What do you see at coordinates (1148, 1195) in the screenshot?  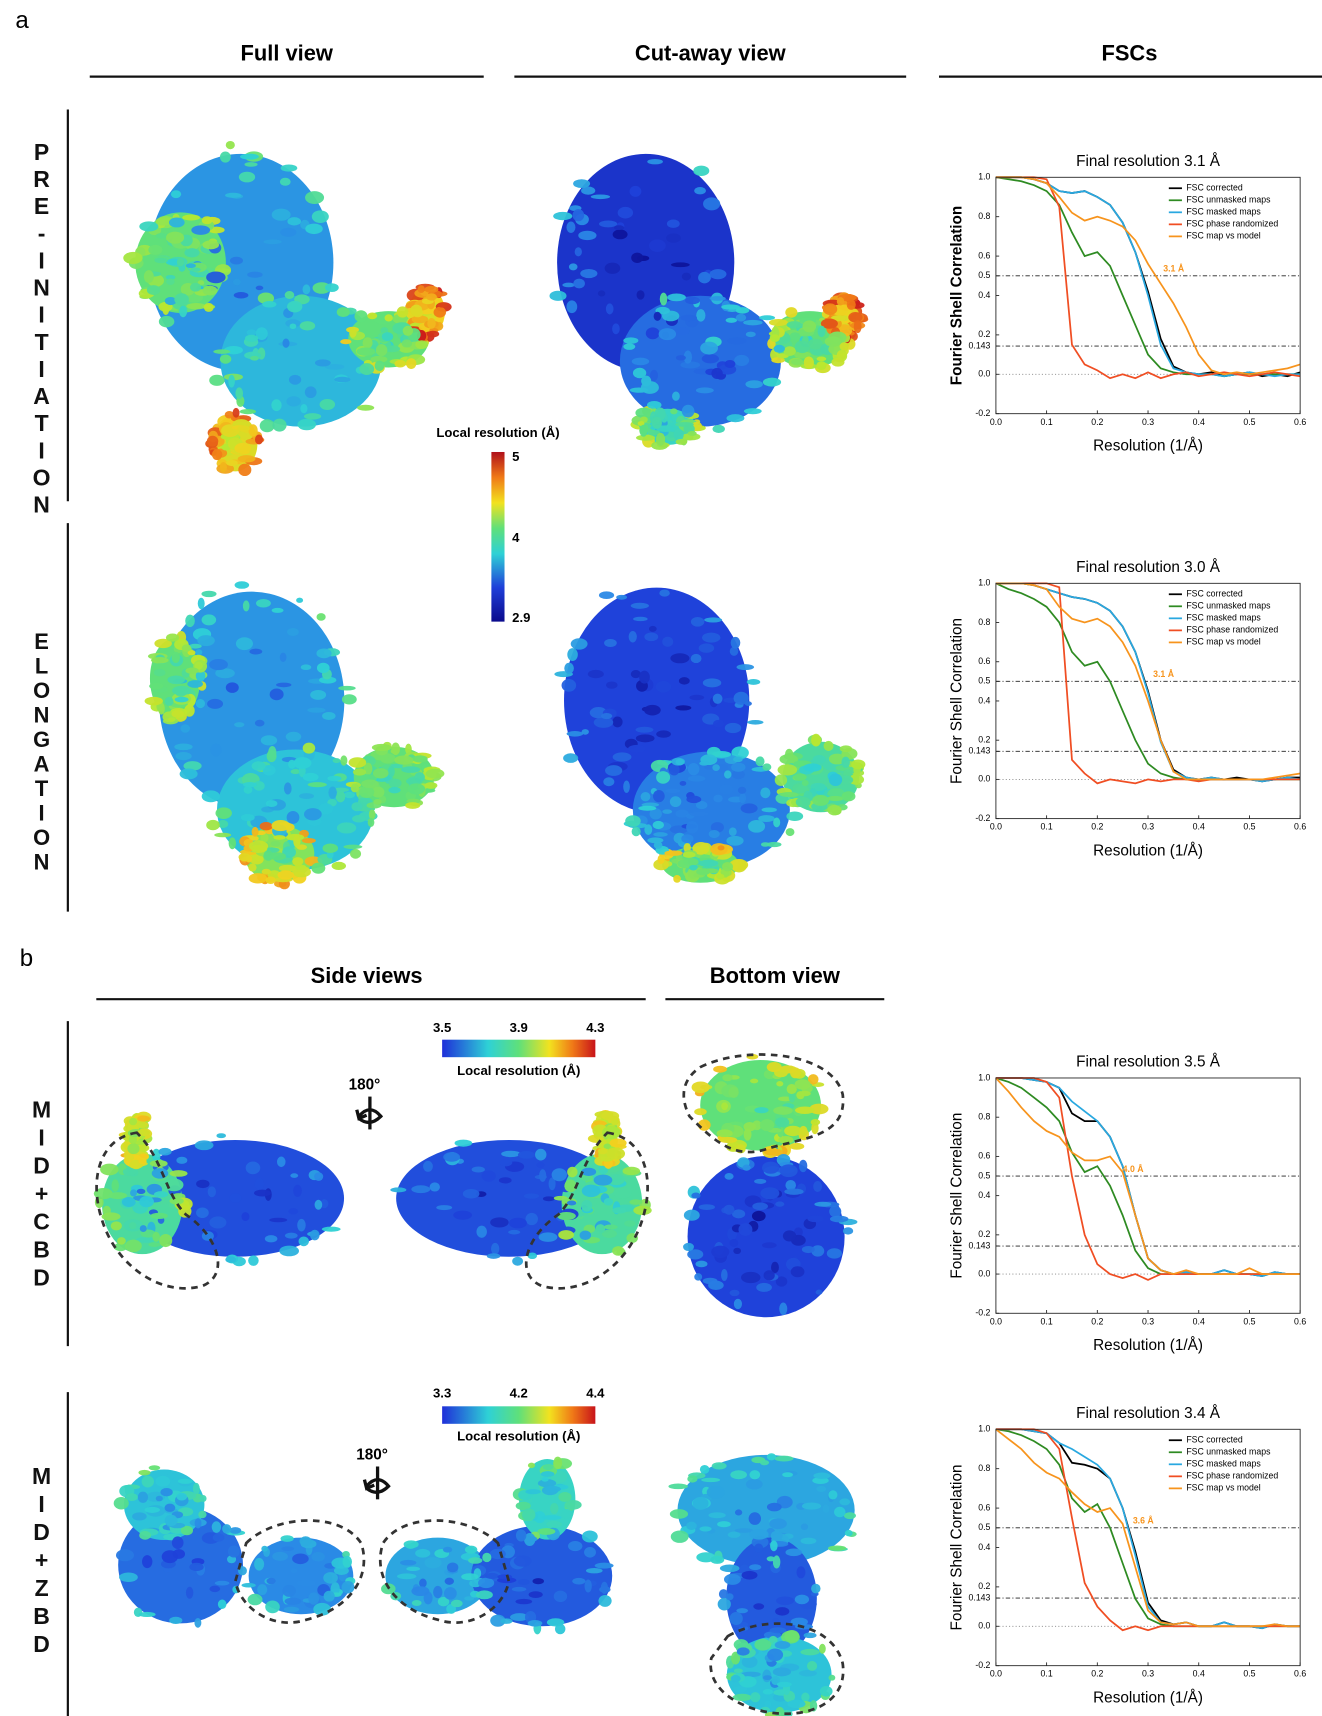 I see `plot-frame` at bounding box center [1148, 1195].